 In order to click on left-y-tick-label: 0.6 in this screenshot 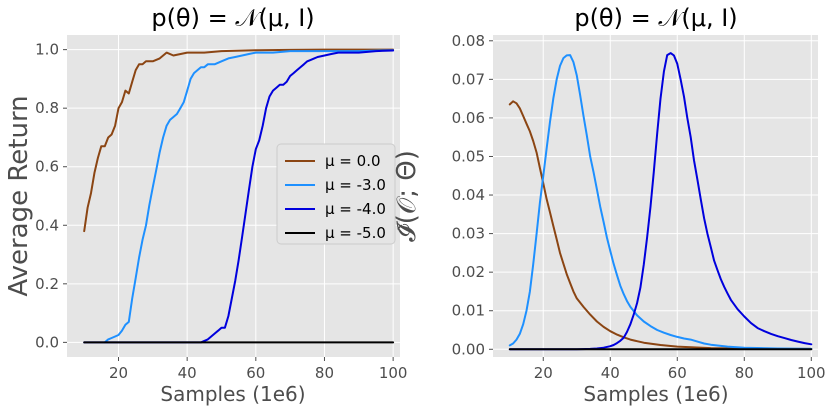, I will do `click(47, 167)`.